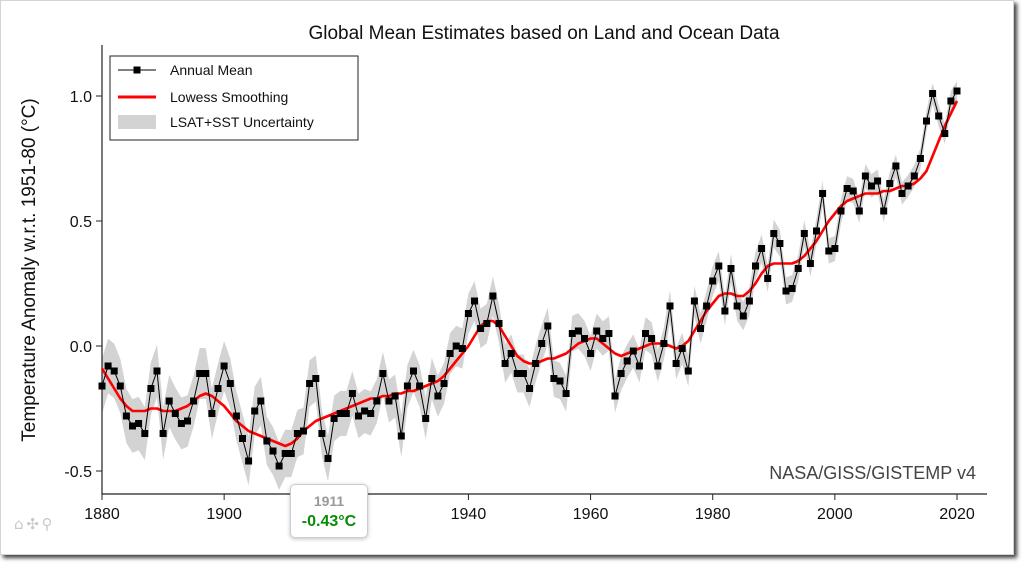 This screenshot has height=567, width=1024. What do you see at coordinates (47, 524) in the screenshot?
I see `zoom-icon: ⚲` at bounding box center [47, 524].